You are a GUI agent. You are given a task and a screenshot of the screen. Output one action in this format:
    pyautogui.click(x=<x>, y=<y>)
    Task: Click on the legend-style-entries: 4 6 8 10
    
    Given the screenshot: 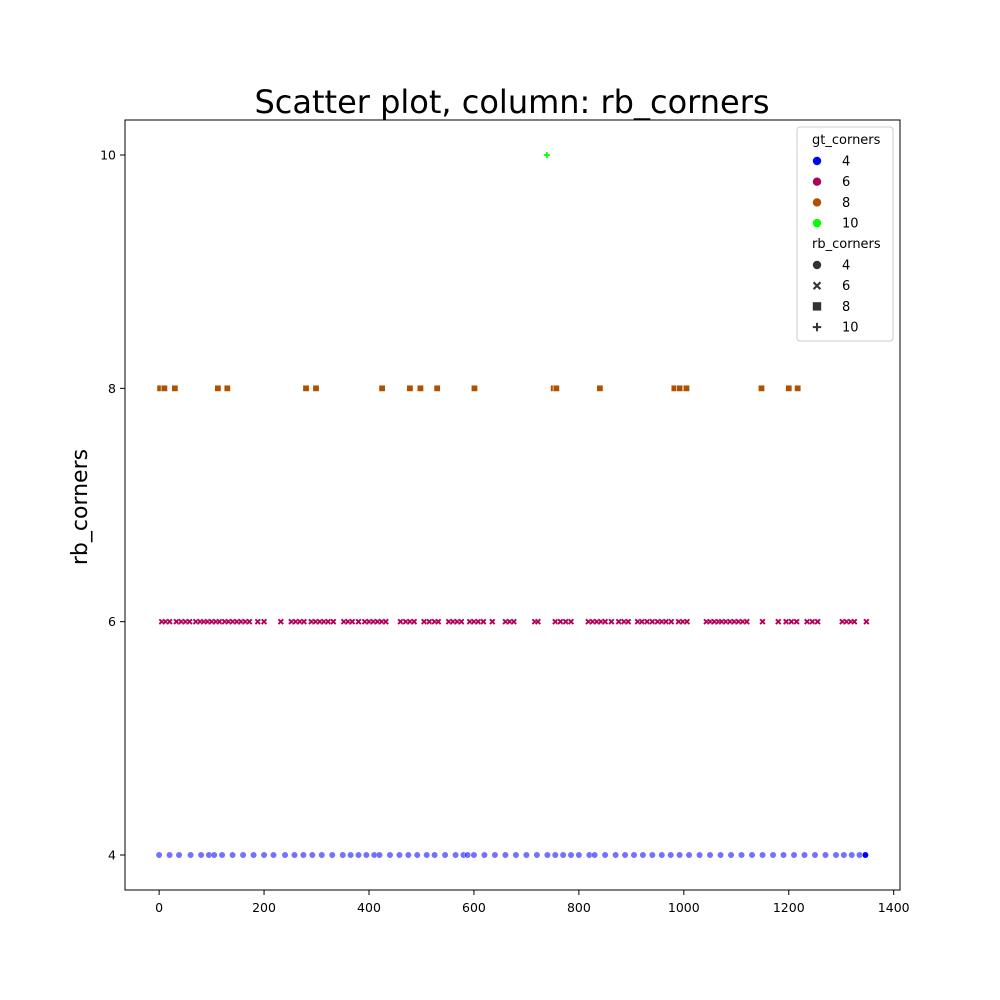 What is the action you would take?
    pyautogui.click(x=835, y=297)
    